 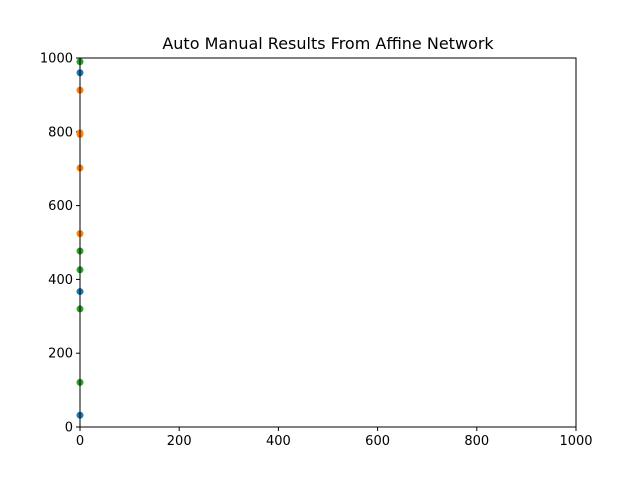 I want to click on x-tick-label: 200, so click(x=179, y=441).